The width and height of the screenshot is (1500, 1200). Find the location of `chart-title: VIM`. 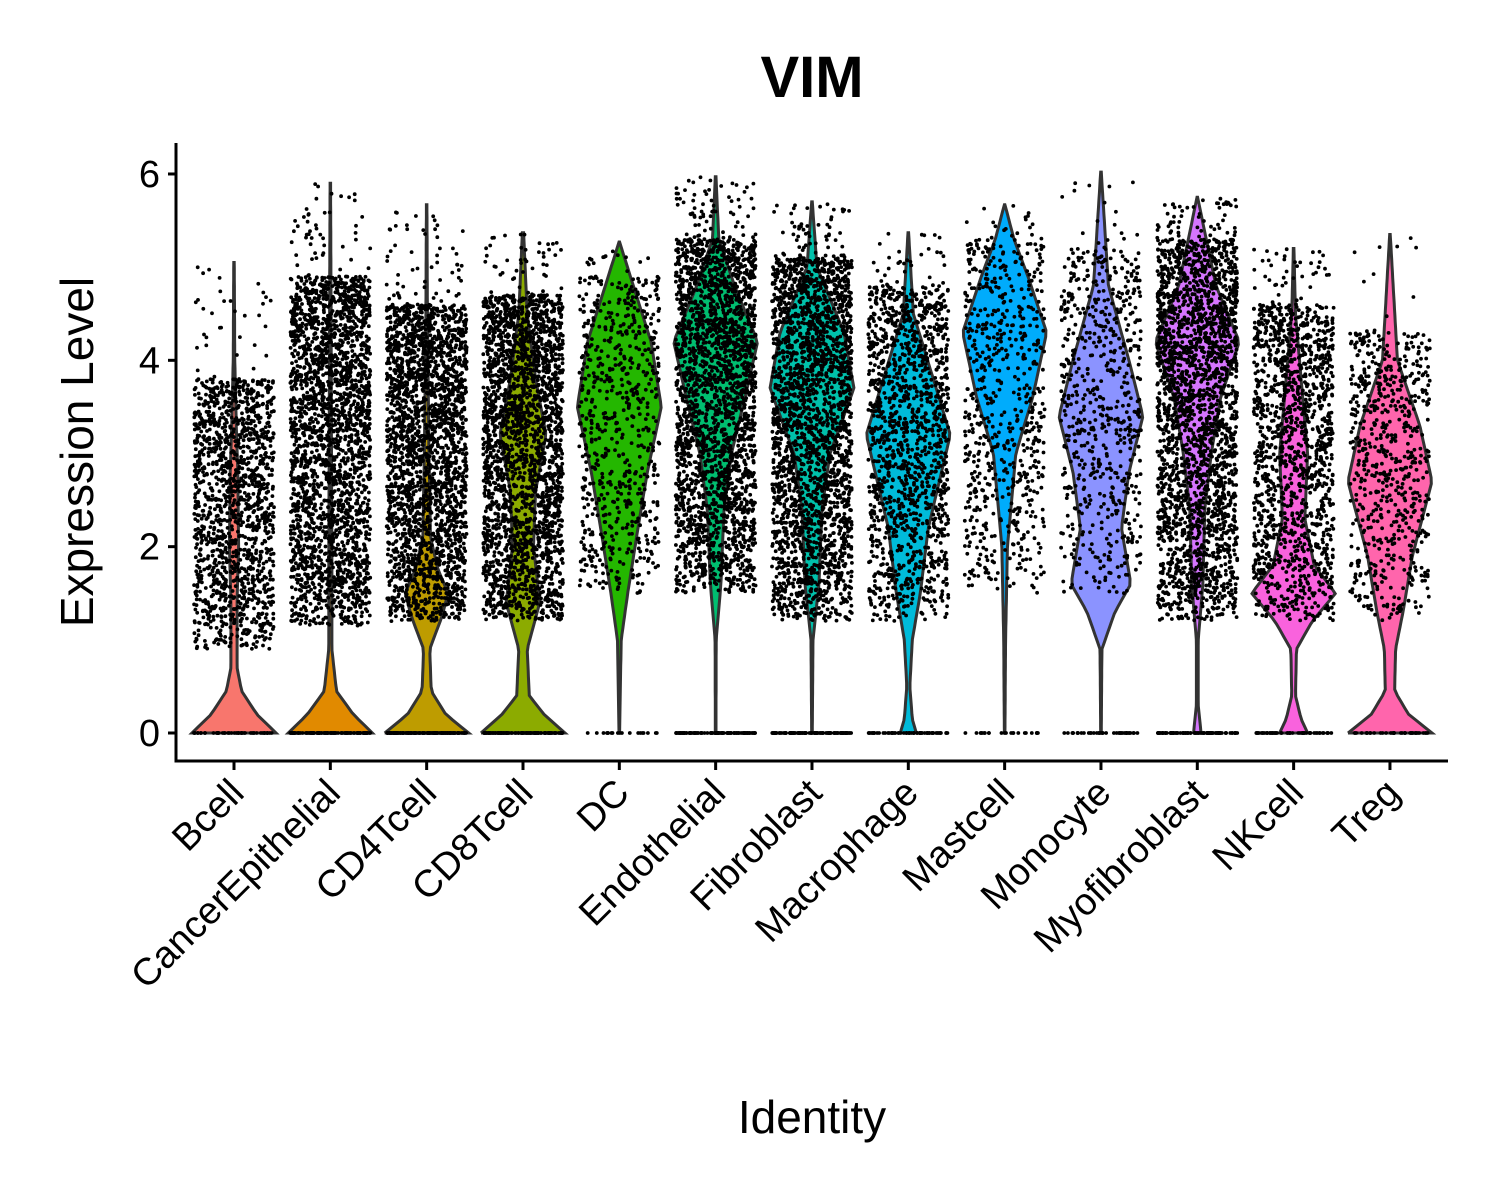

chart-title: VIM is located at coordinates (811, 77).